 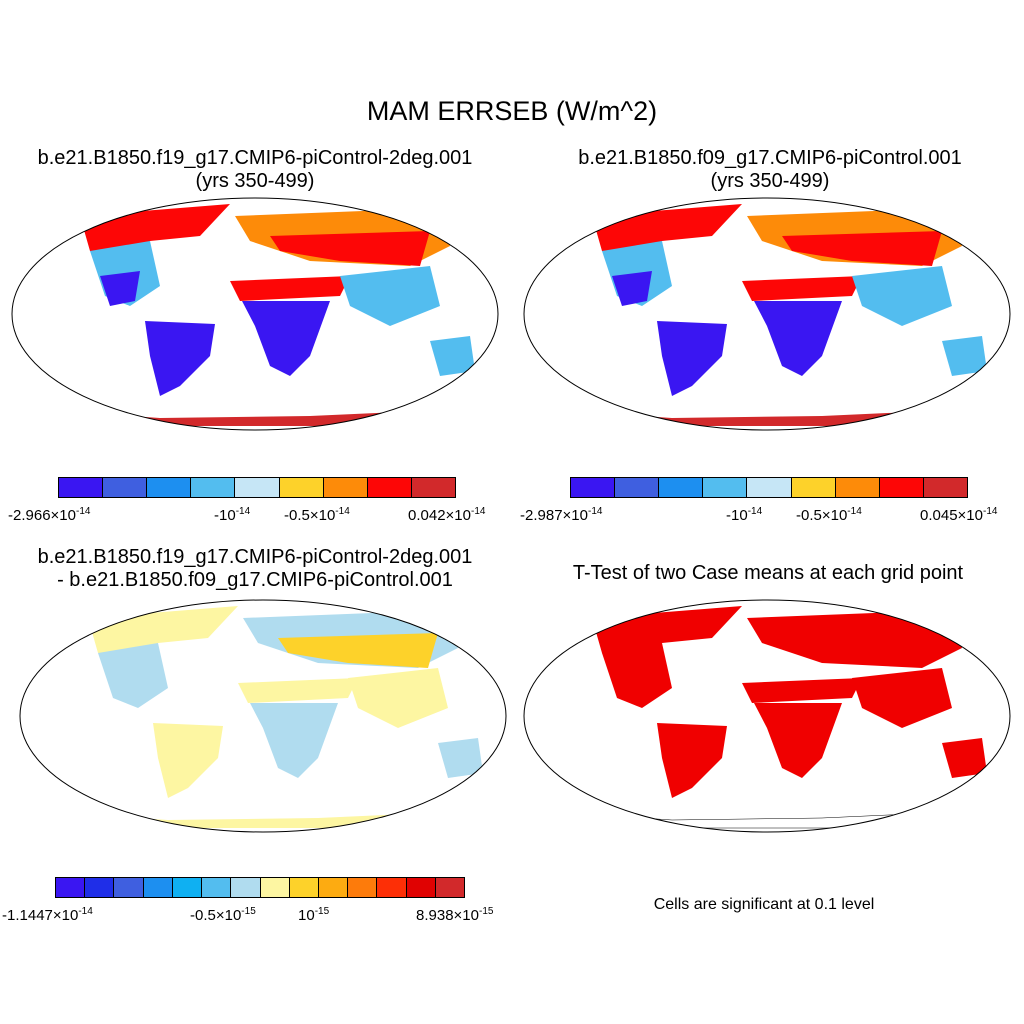 I want to click on panel-3-colorbar, so click(x=260, y=887).